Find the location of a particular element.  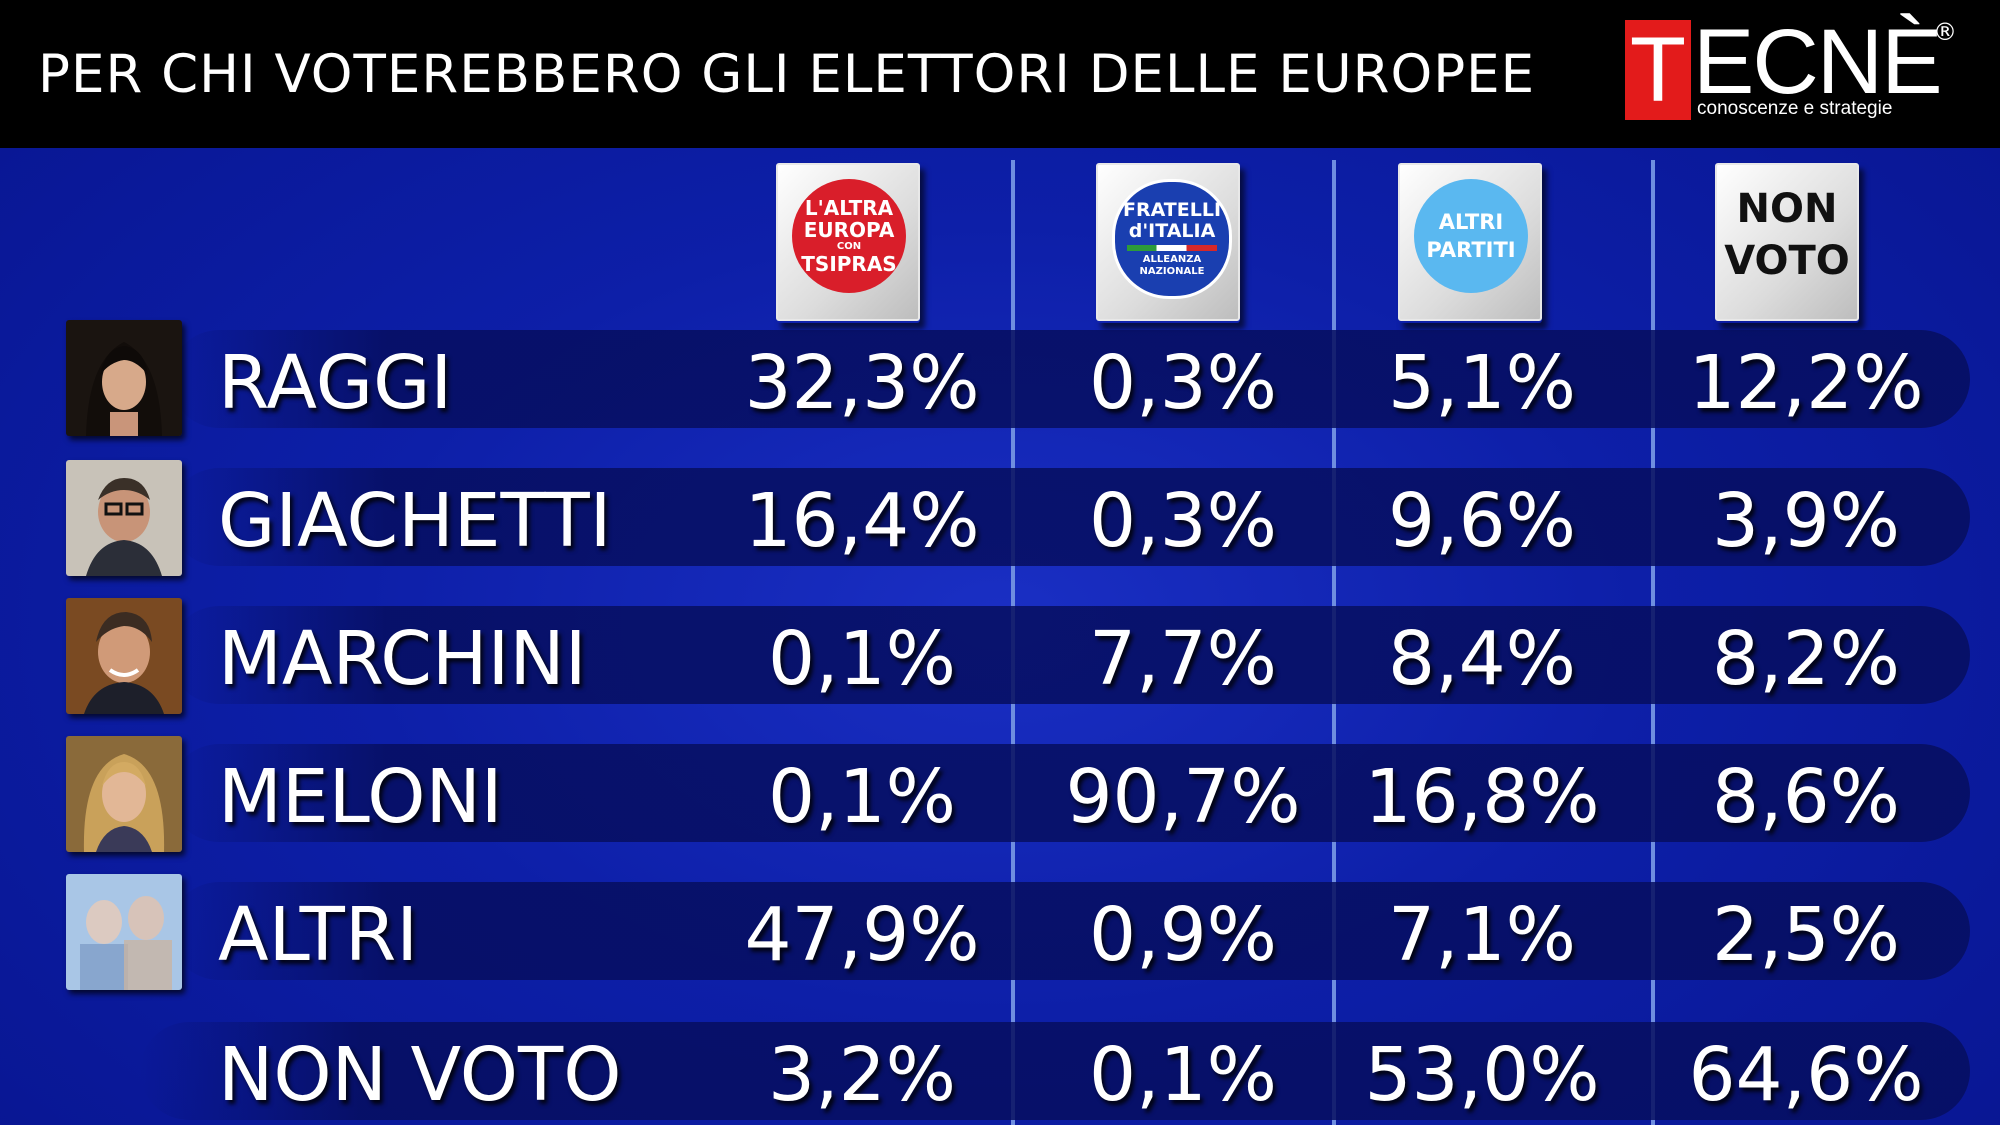

row-label: RAGGI is located at coordinates (335, 383).